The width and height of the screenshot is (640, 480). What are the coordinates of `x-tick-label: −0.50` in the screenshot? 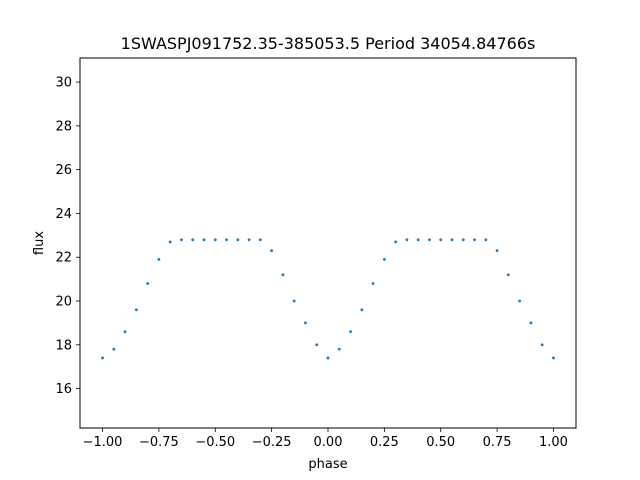 It's located at (215, 442).